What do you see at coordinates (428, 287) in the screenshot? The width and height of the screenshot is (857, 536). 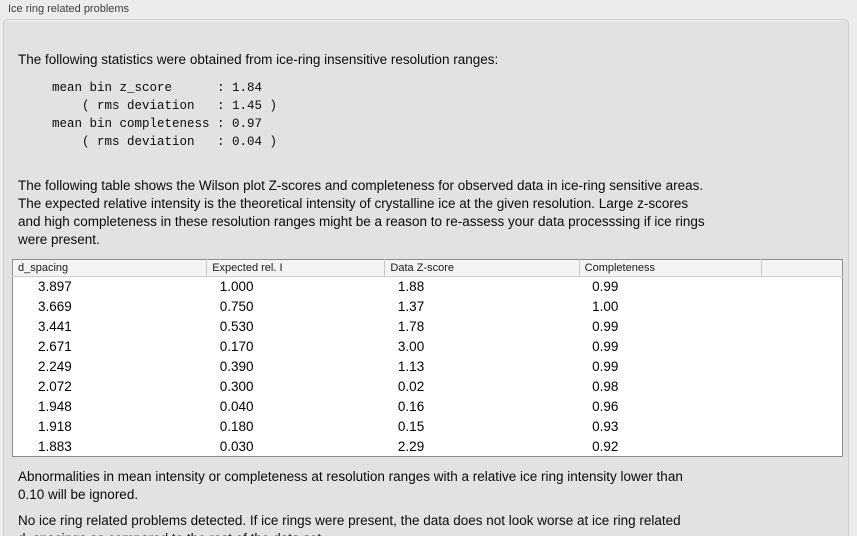 I see `table-row: 3.897 1.000 1.88 0.99` at bounding box center [428, 287].